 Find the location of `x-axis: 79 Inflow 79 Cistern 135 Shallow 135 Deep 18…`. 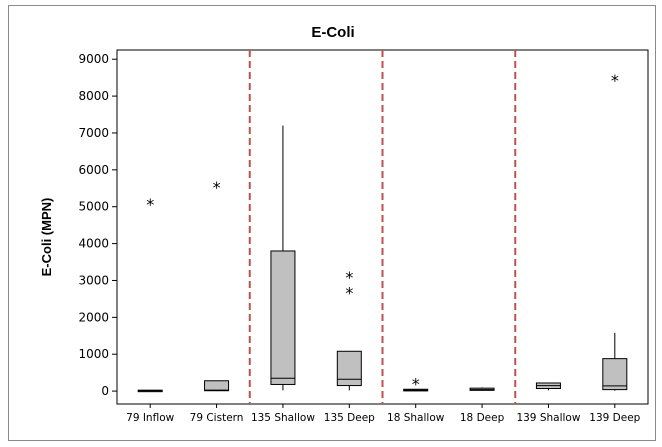

x-axis: 79 Inflow 79 Cistern 135 Shallow 135 Deep 18… is located at coordinates (383, 414).